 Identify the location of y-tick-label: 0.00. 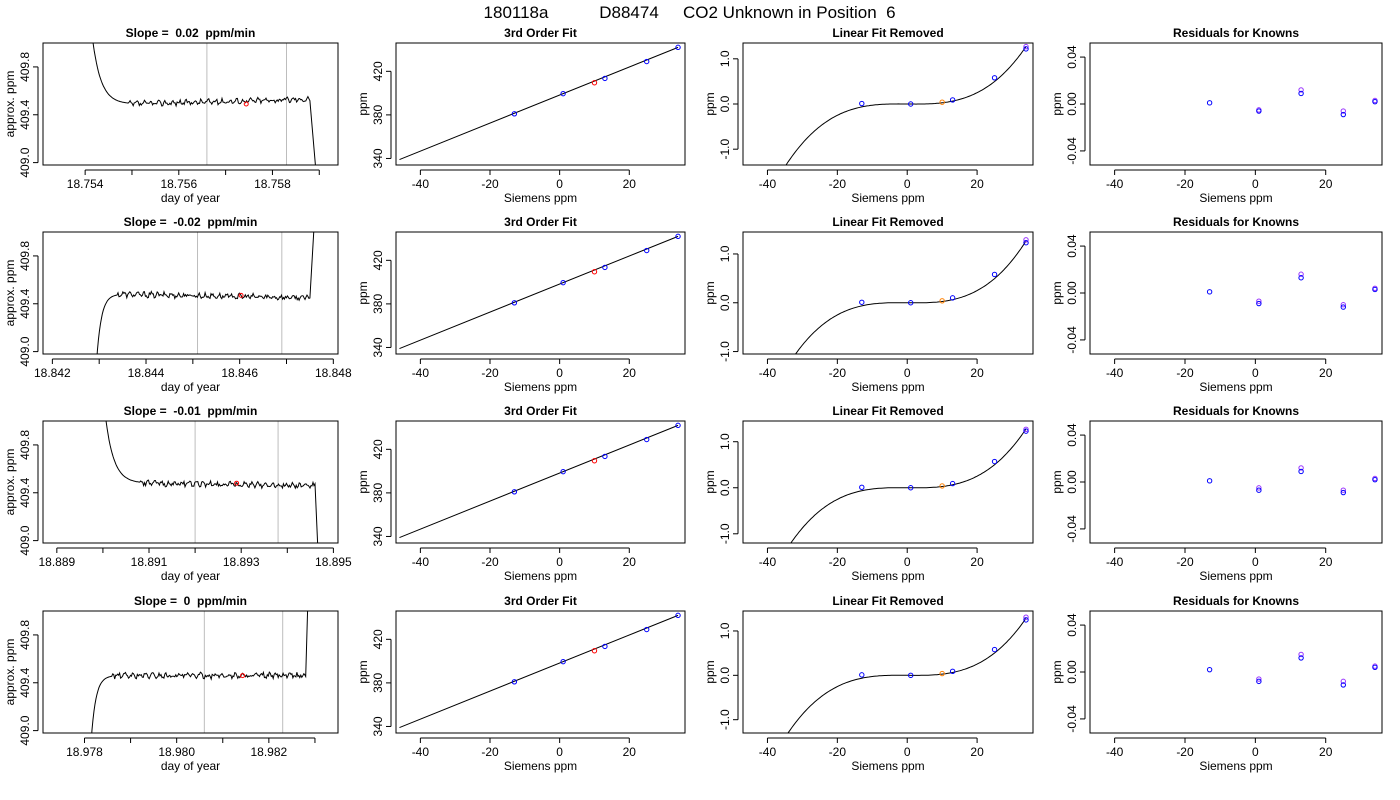
(1072, 672).